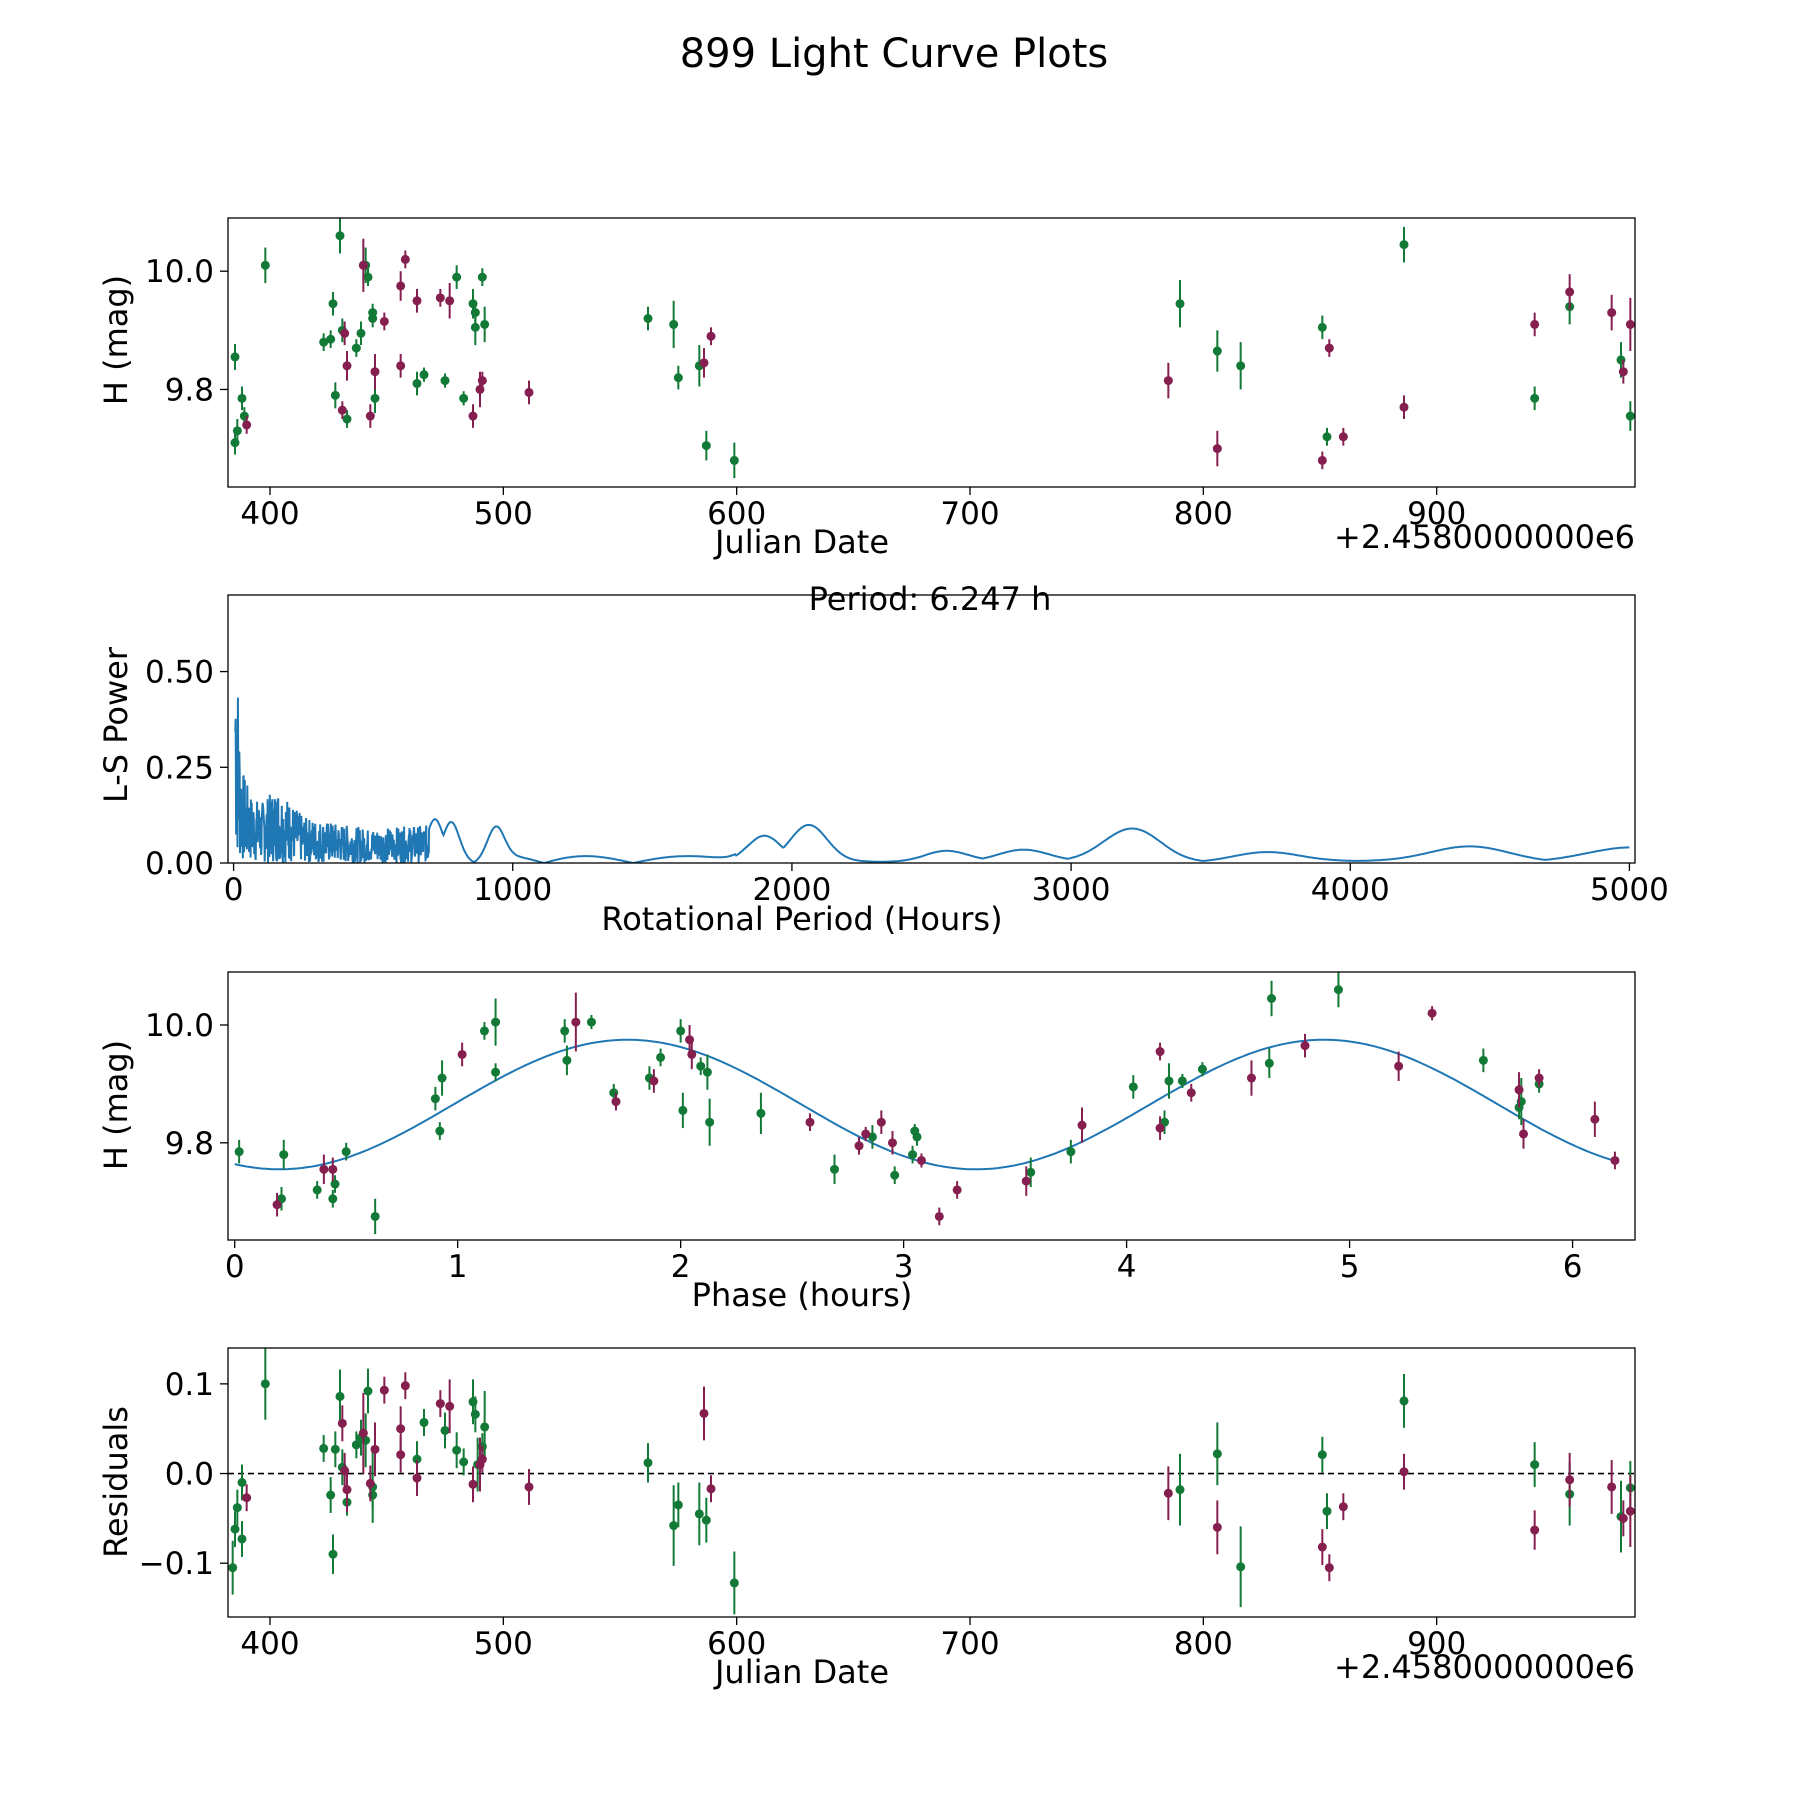 Image resolution: width=1800 pixels, height=1800 pixels. I want to click on period-annotation: Period: 6.247 h, so click(930, 599).